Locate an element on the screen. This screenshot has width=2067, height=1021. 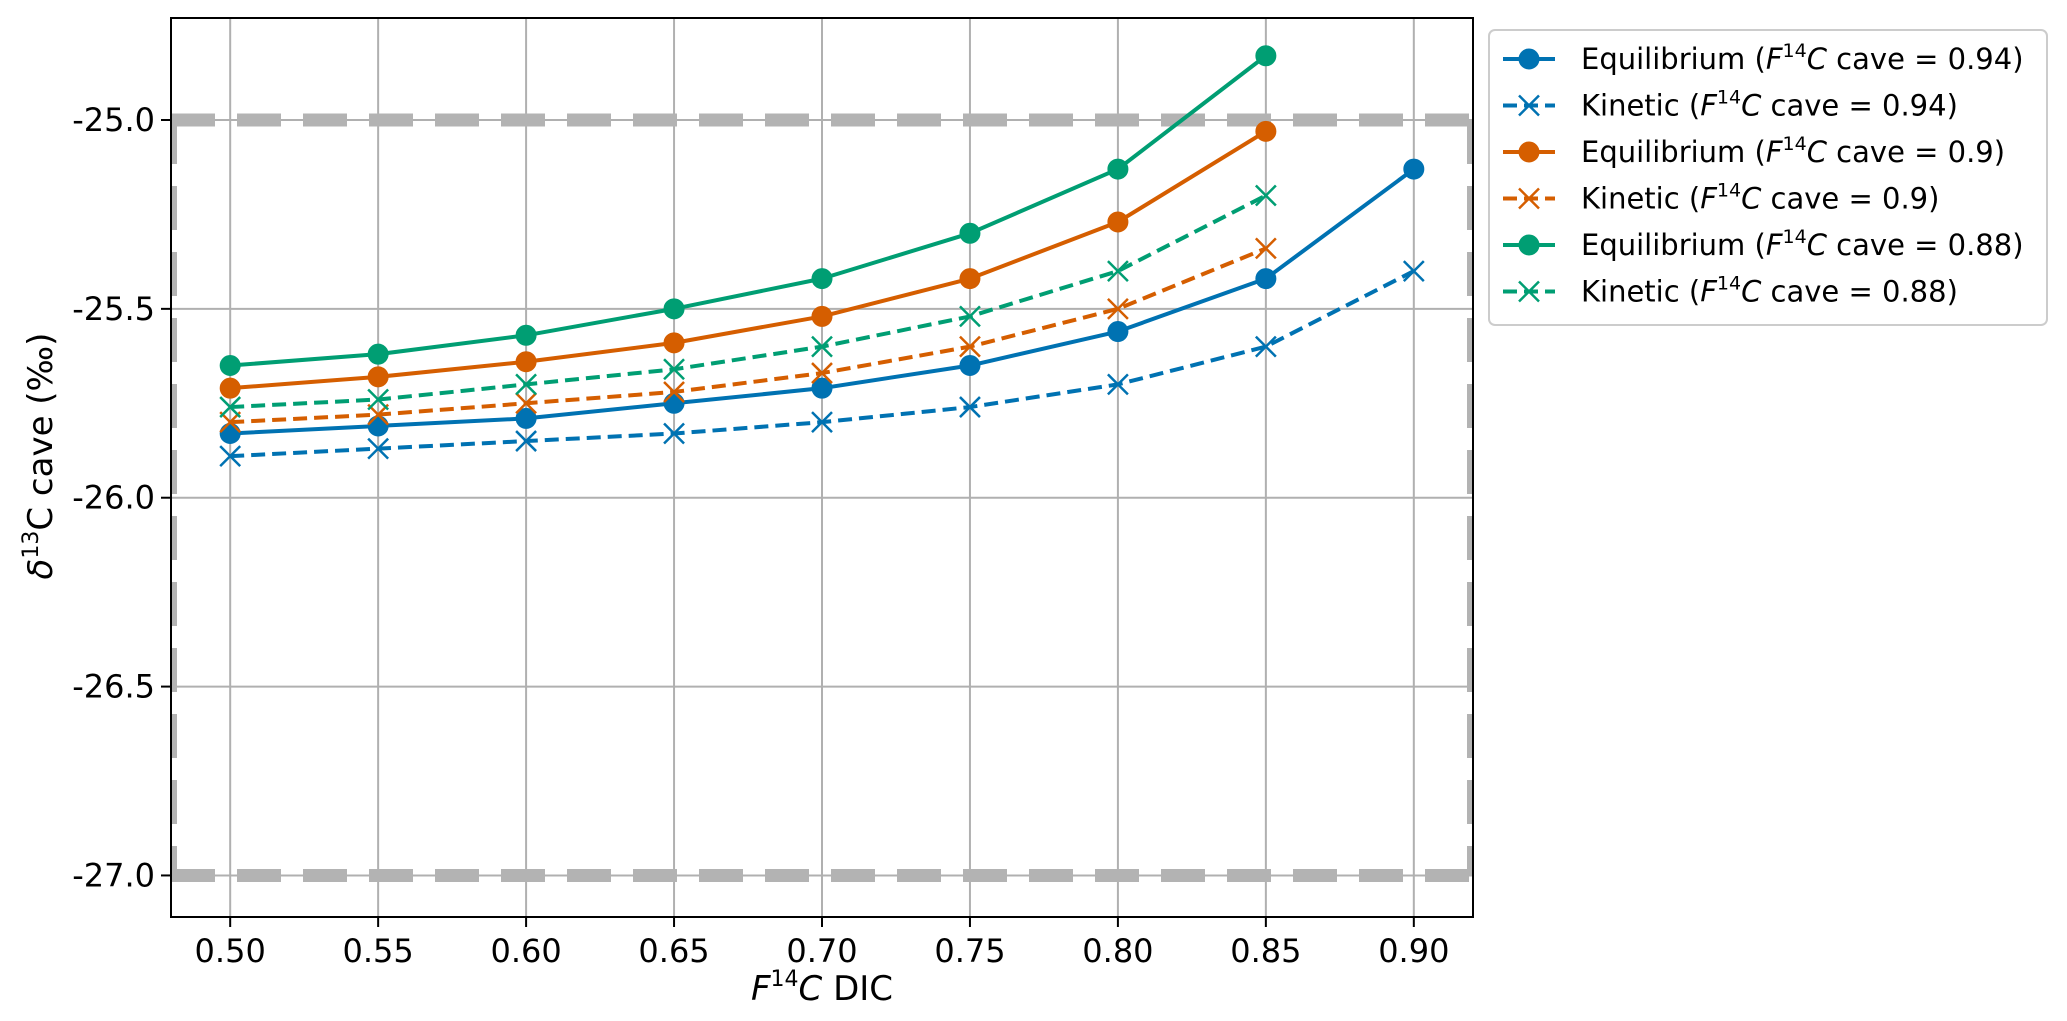
legend-label: Equilibrium (F14C cave = 0.9) is located at coordinates (1793, 151).